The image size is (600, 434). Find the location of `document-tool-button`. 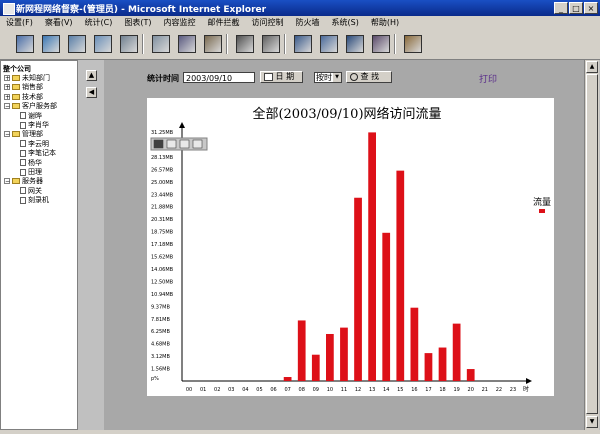

document-tool-button is located at coordinates (161, 44).